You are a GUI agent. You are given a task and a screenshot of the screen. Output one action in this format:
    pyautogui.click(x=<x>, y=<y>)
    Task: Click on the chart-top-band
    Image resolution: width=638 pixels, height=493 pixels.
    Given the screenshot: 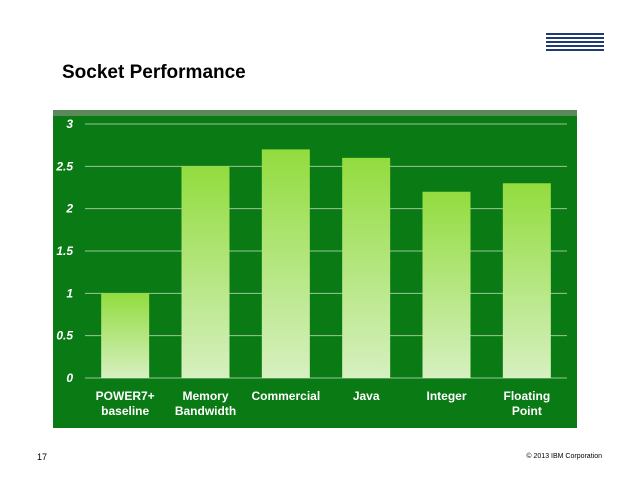 What is the action you would take?
    pyautogui.click(x=315, y=113)
    